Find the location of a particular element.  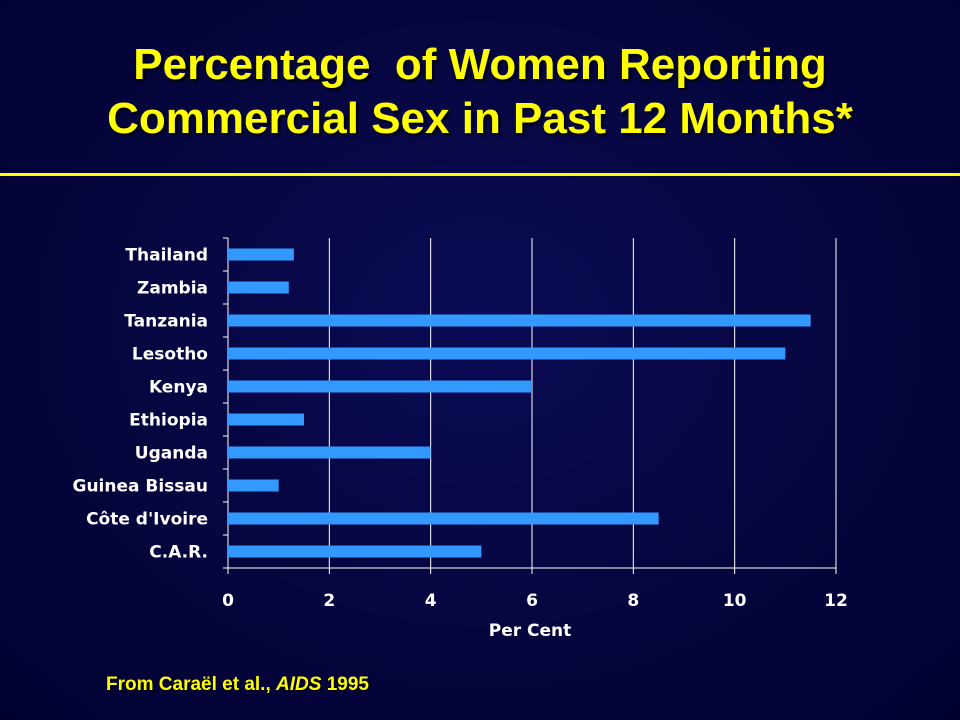

source-citation: From Caraël et al., AIDS 1995 is located at coordinates (237, 685).